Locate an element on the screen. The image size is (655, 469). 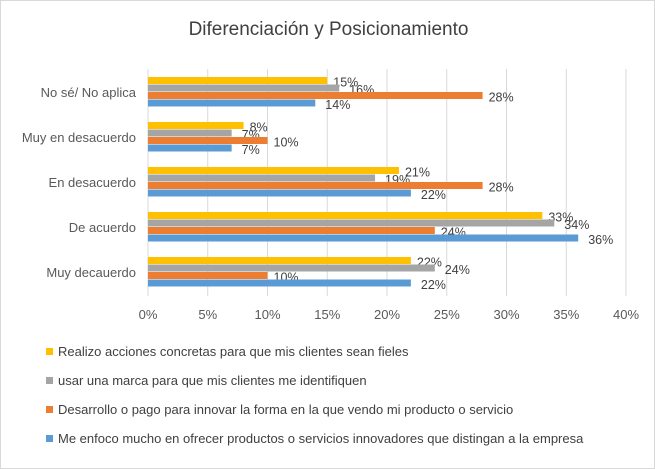
data-label: 24% is located at coordinates (457, 270).